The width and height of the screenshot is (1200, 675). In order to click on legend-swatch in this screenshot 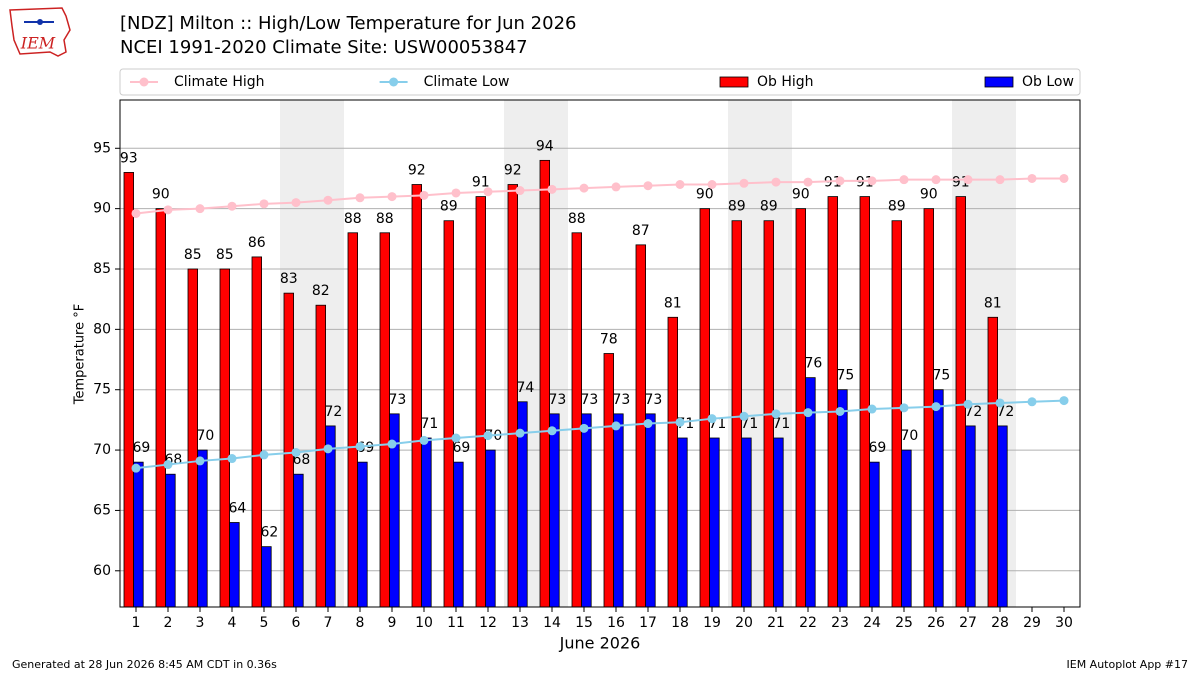, I will do `click(734, 82)`.